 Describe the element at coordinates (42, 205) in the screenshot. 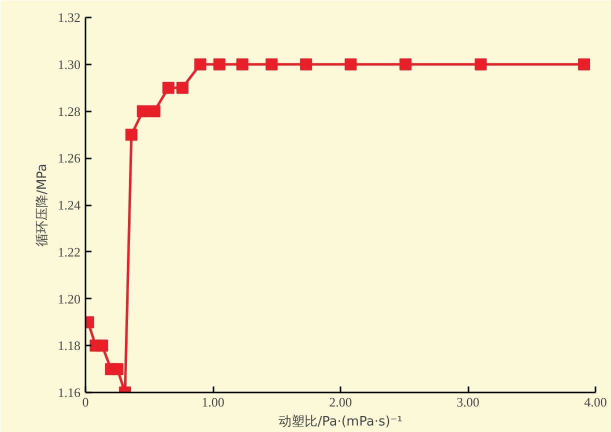

I see `y-axis-title: 循环压降/MPa` at that location.